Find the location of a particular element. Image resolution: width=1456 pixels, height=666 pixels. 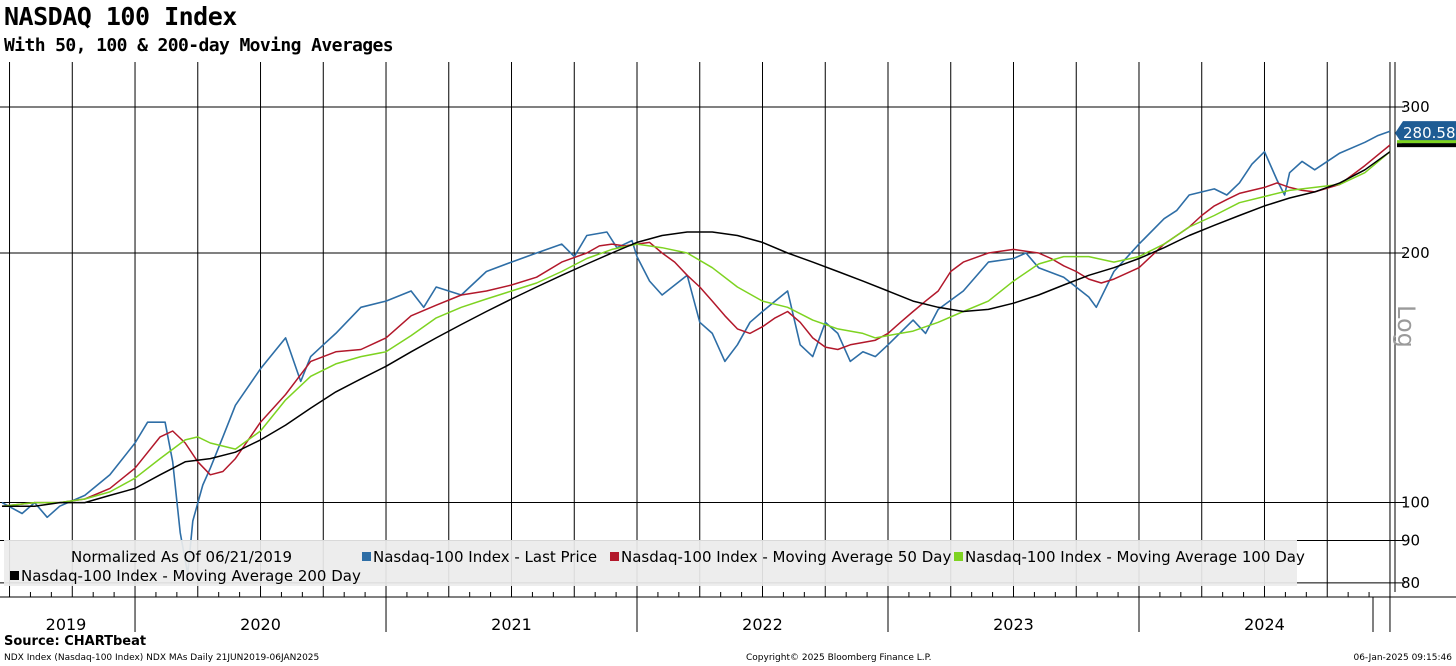

footer-copyright: Copyright© 2025 Bloomberg Finance L.P. is located at coordinates (839, 658).